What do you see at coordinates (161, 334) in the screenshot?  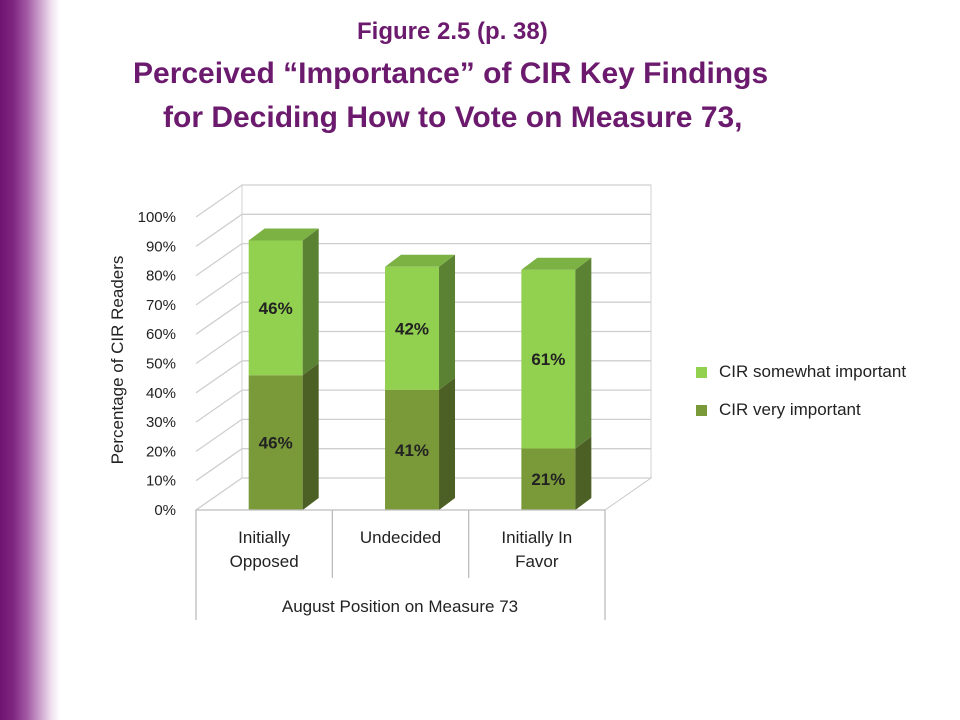 I see `y-tick-label: 60%` at bounding box center [161, 334].